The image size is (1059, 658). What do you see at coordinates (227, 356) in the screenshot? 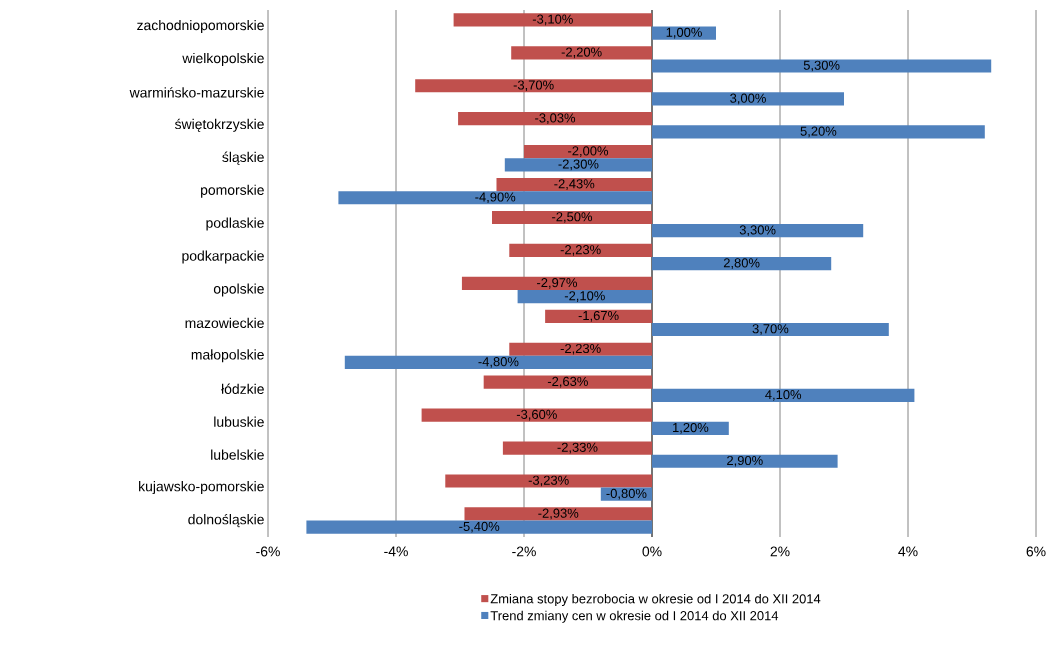
I see `y-tick-label: małopolskie` at bounding box center [227, 356].